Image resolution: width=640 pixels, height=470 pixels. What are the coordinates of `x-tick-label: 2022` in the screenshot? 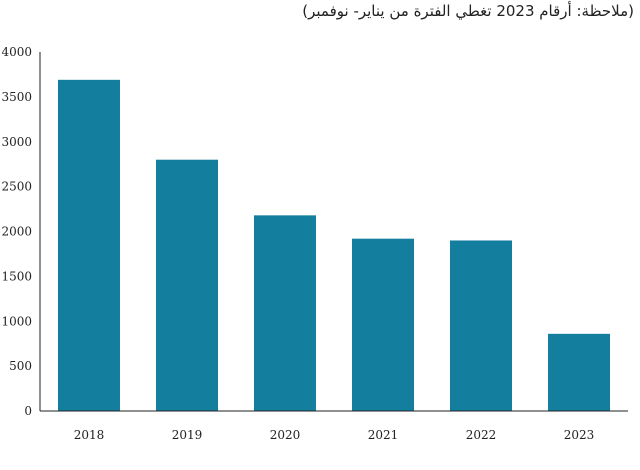 It's located at (481, 435).